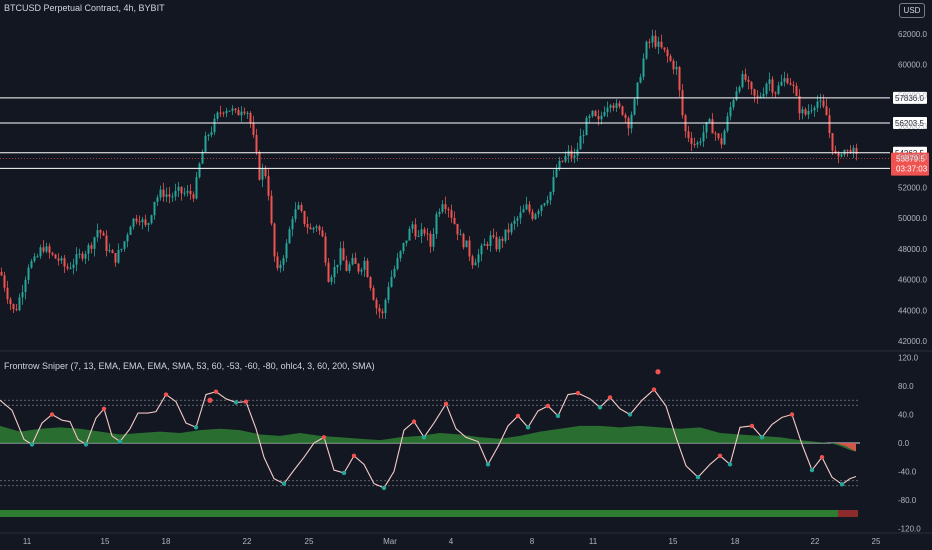 The image size is (932, 550). What do you see at coordinates (912, 310) in the screenshot?
I see `price-tick-label: 44000.0` at bounding box center [912, 310].